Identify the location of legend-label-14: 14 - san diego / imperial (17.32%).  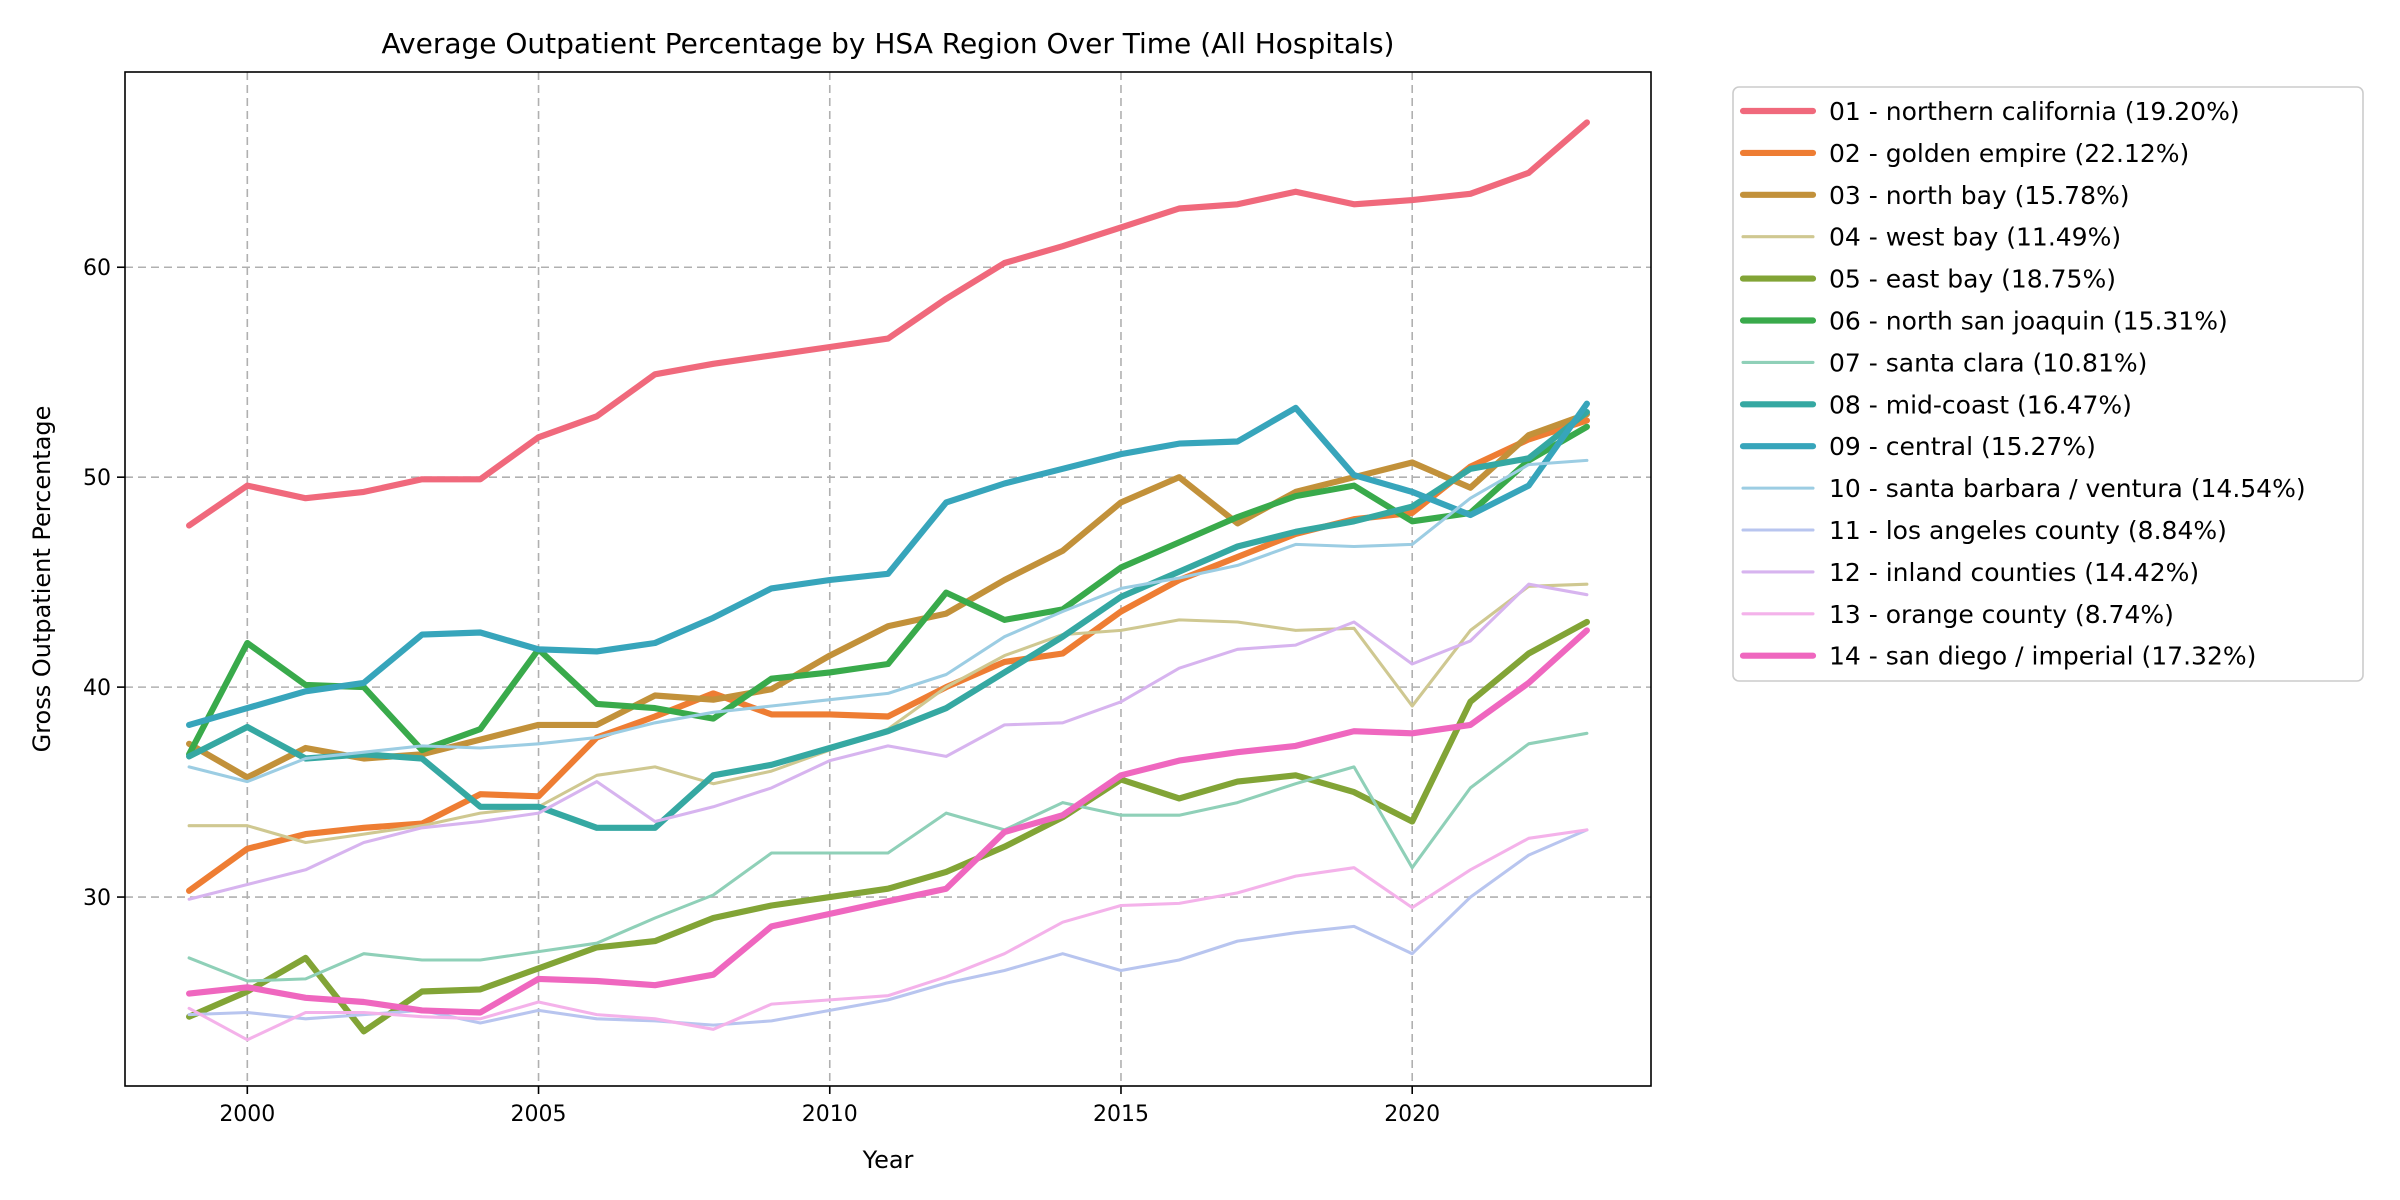
(2042, 656).